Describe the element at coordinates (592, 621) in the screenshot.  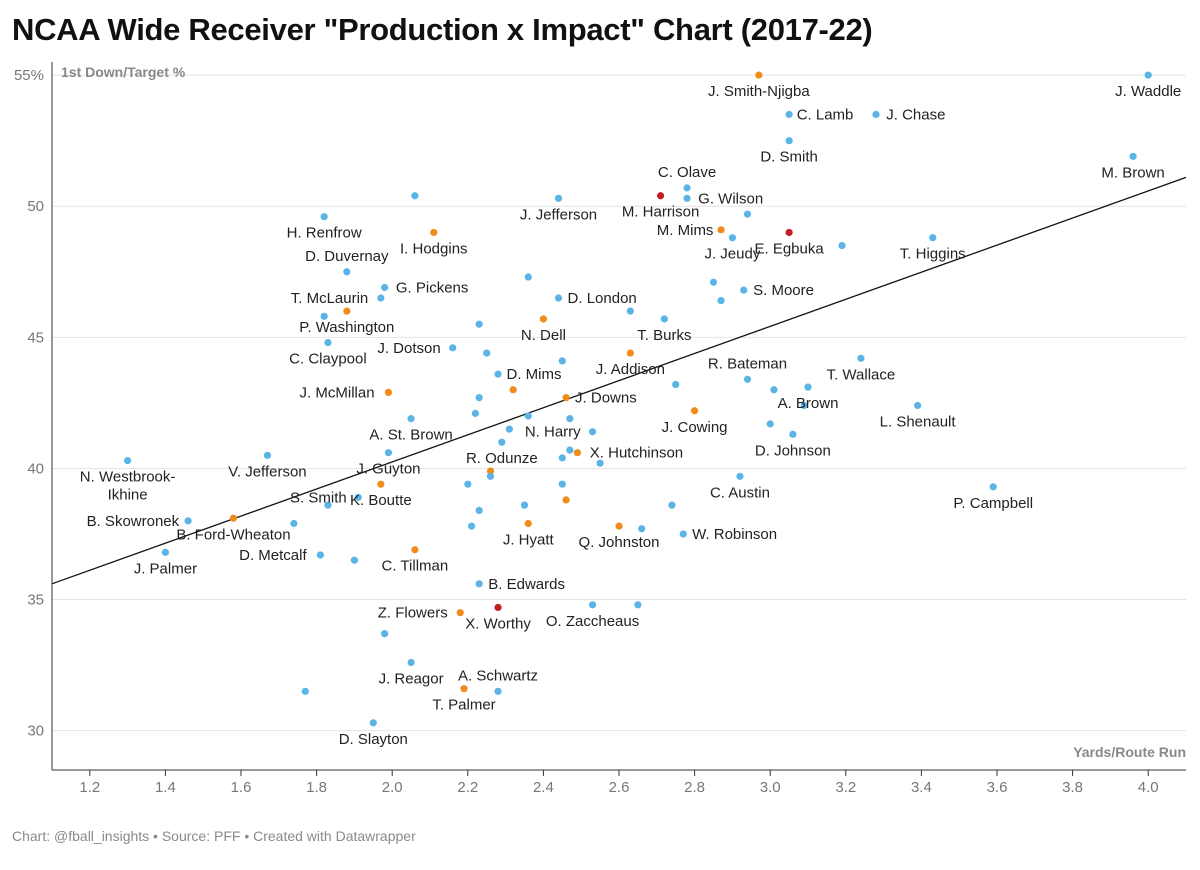
I see `point-label: O. Zaccheaus` at that location.